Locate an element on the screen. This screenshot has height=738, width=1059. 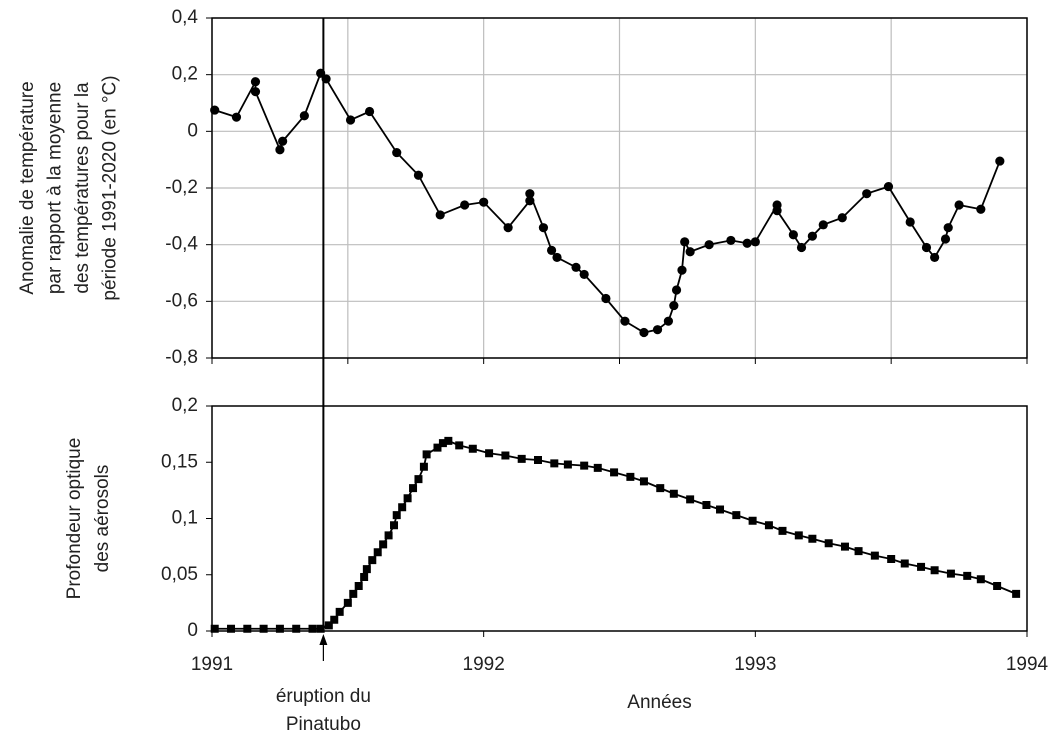
x-axis-label: Années is located at coordinates (659, 702).